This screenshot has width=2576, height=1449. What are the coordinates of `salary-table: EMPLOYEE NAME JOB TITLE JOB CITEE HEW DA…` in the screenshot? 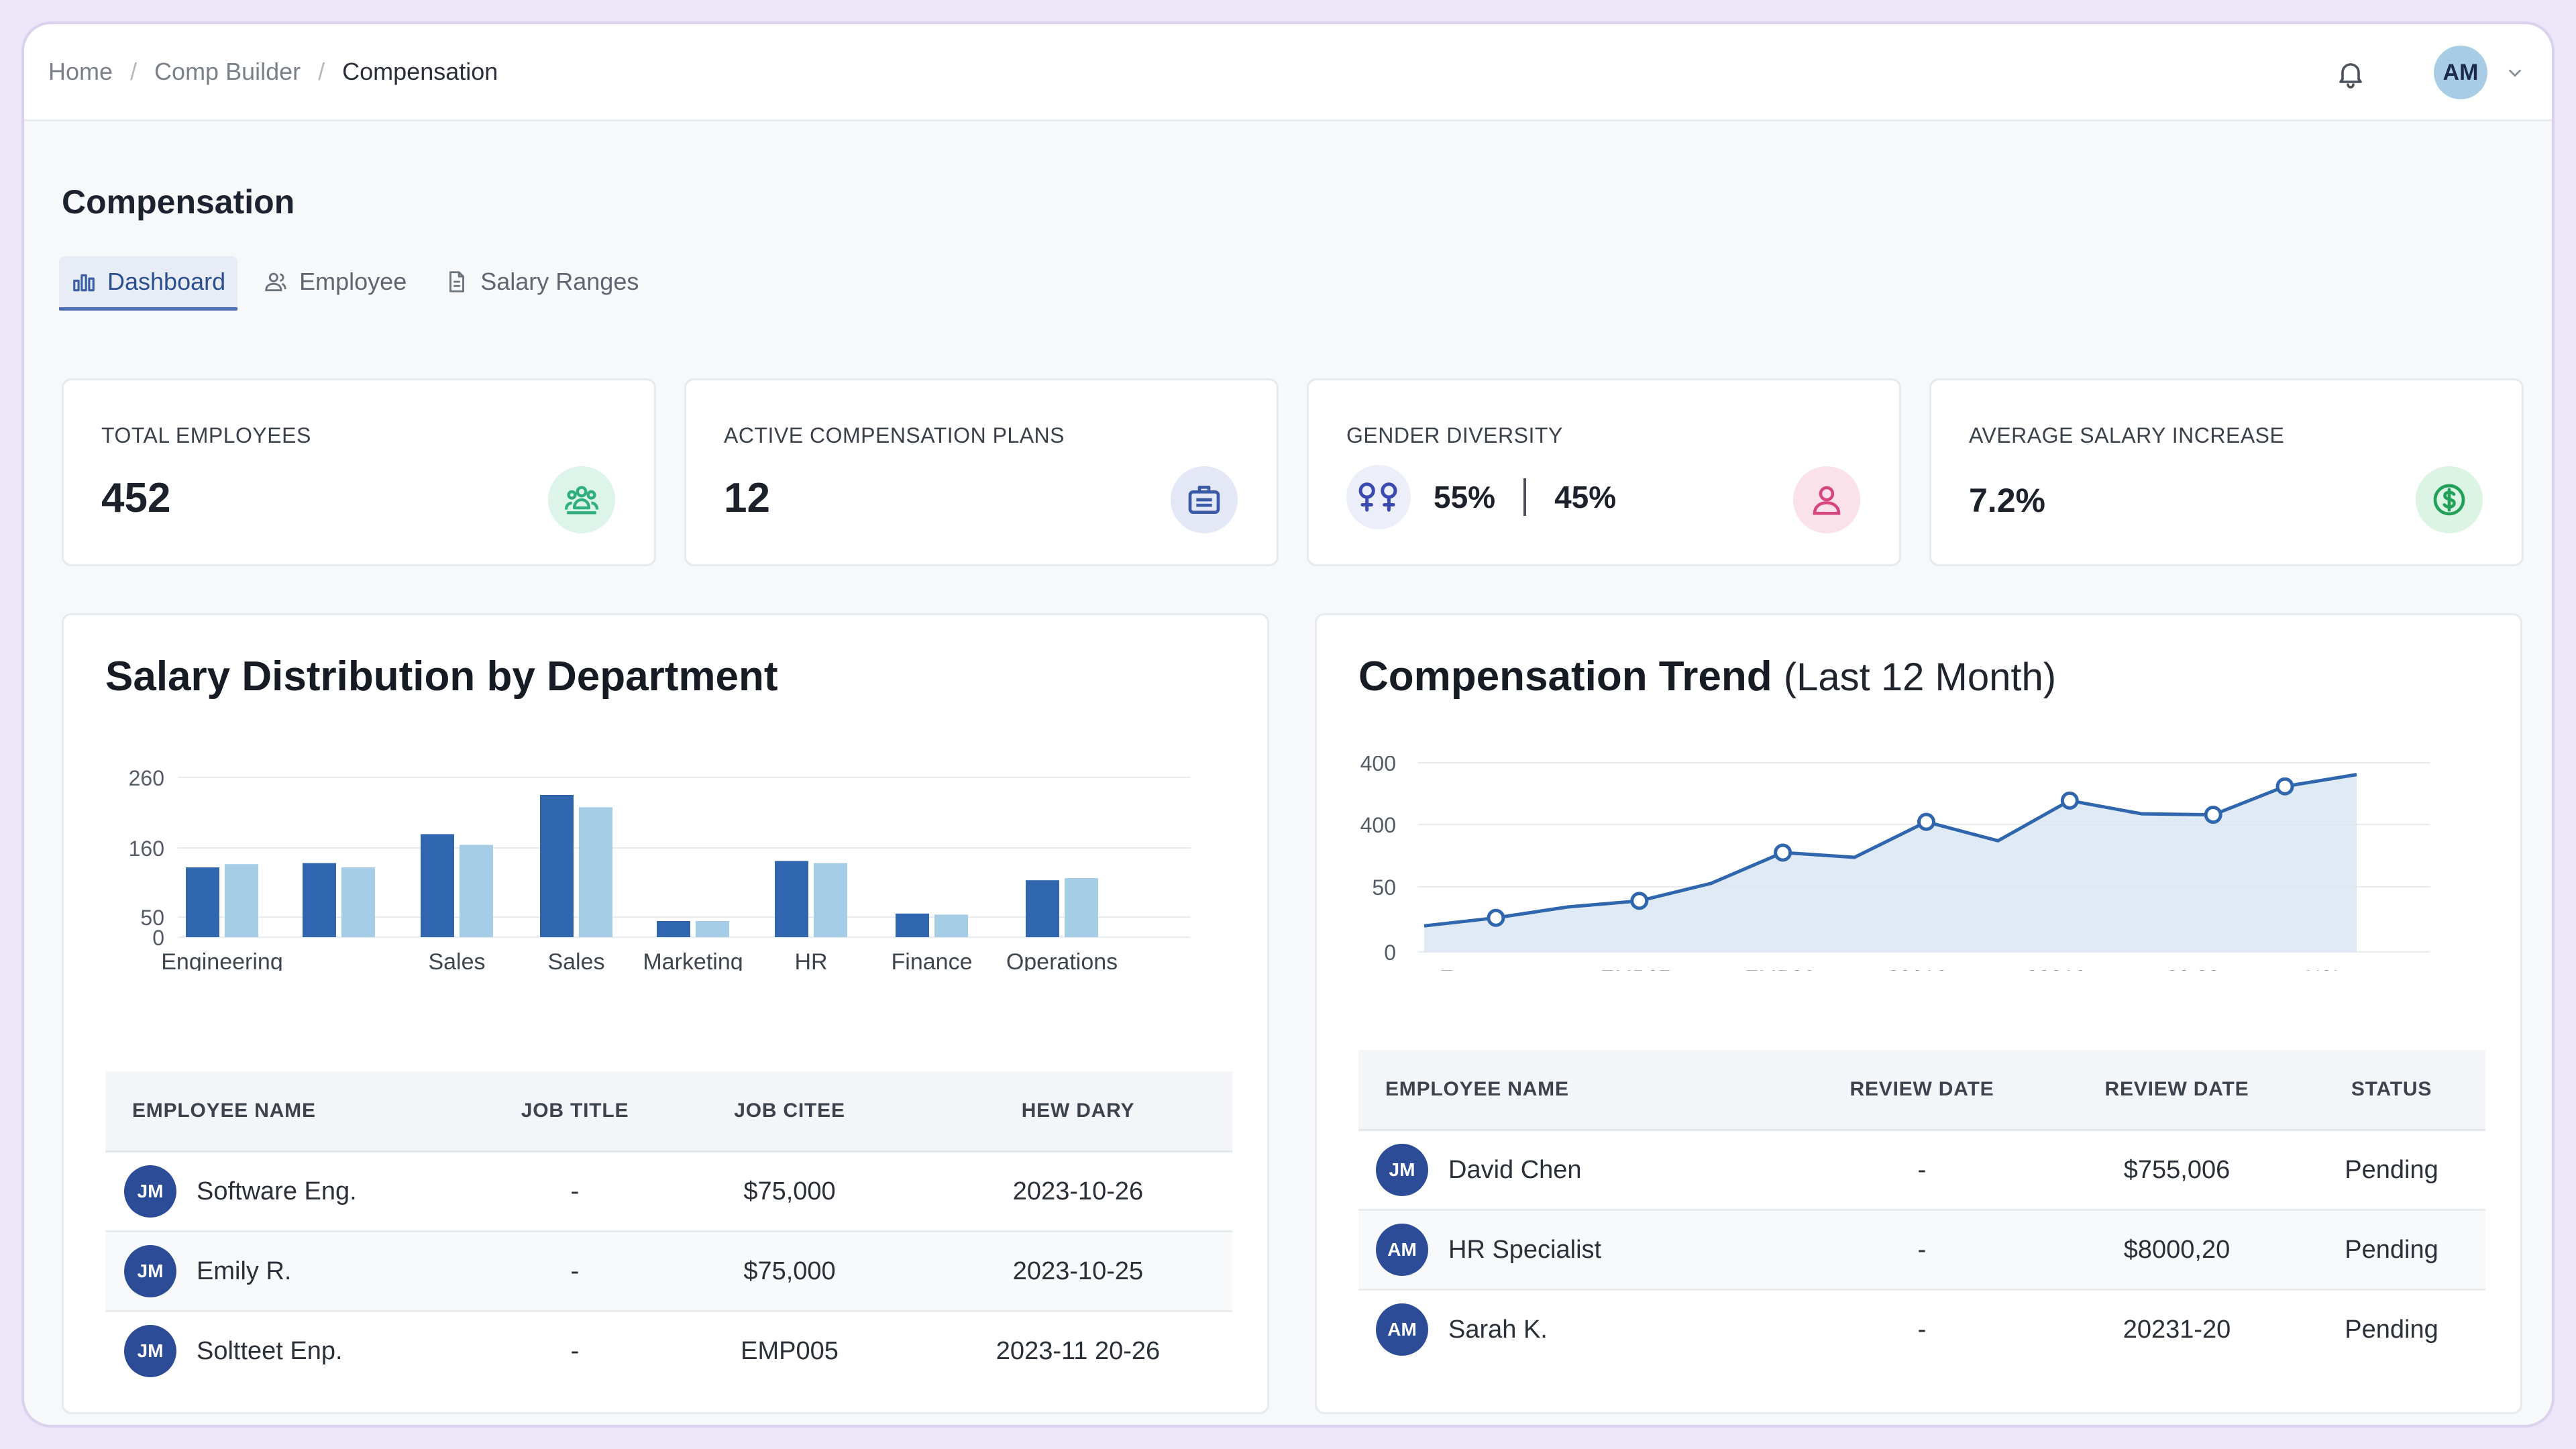 It's located at (668, 1230).